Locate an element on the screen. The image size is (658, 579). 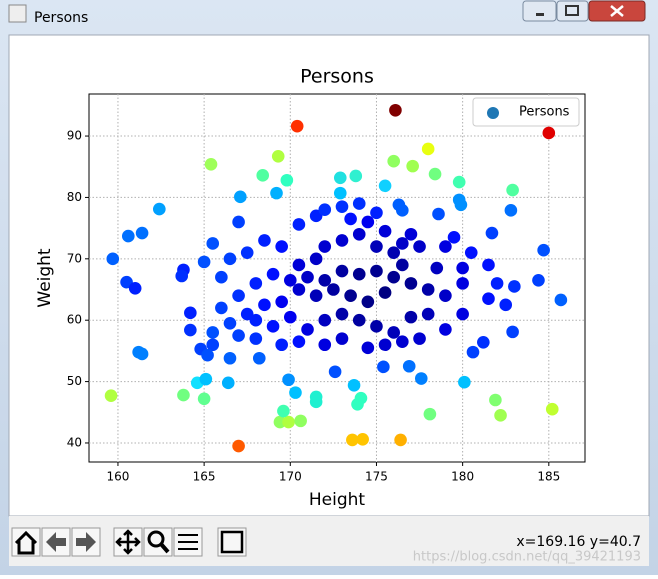
y-tick-label: 50 is located at coordinates (74, 381).